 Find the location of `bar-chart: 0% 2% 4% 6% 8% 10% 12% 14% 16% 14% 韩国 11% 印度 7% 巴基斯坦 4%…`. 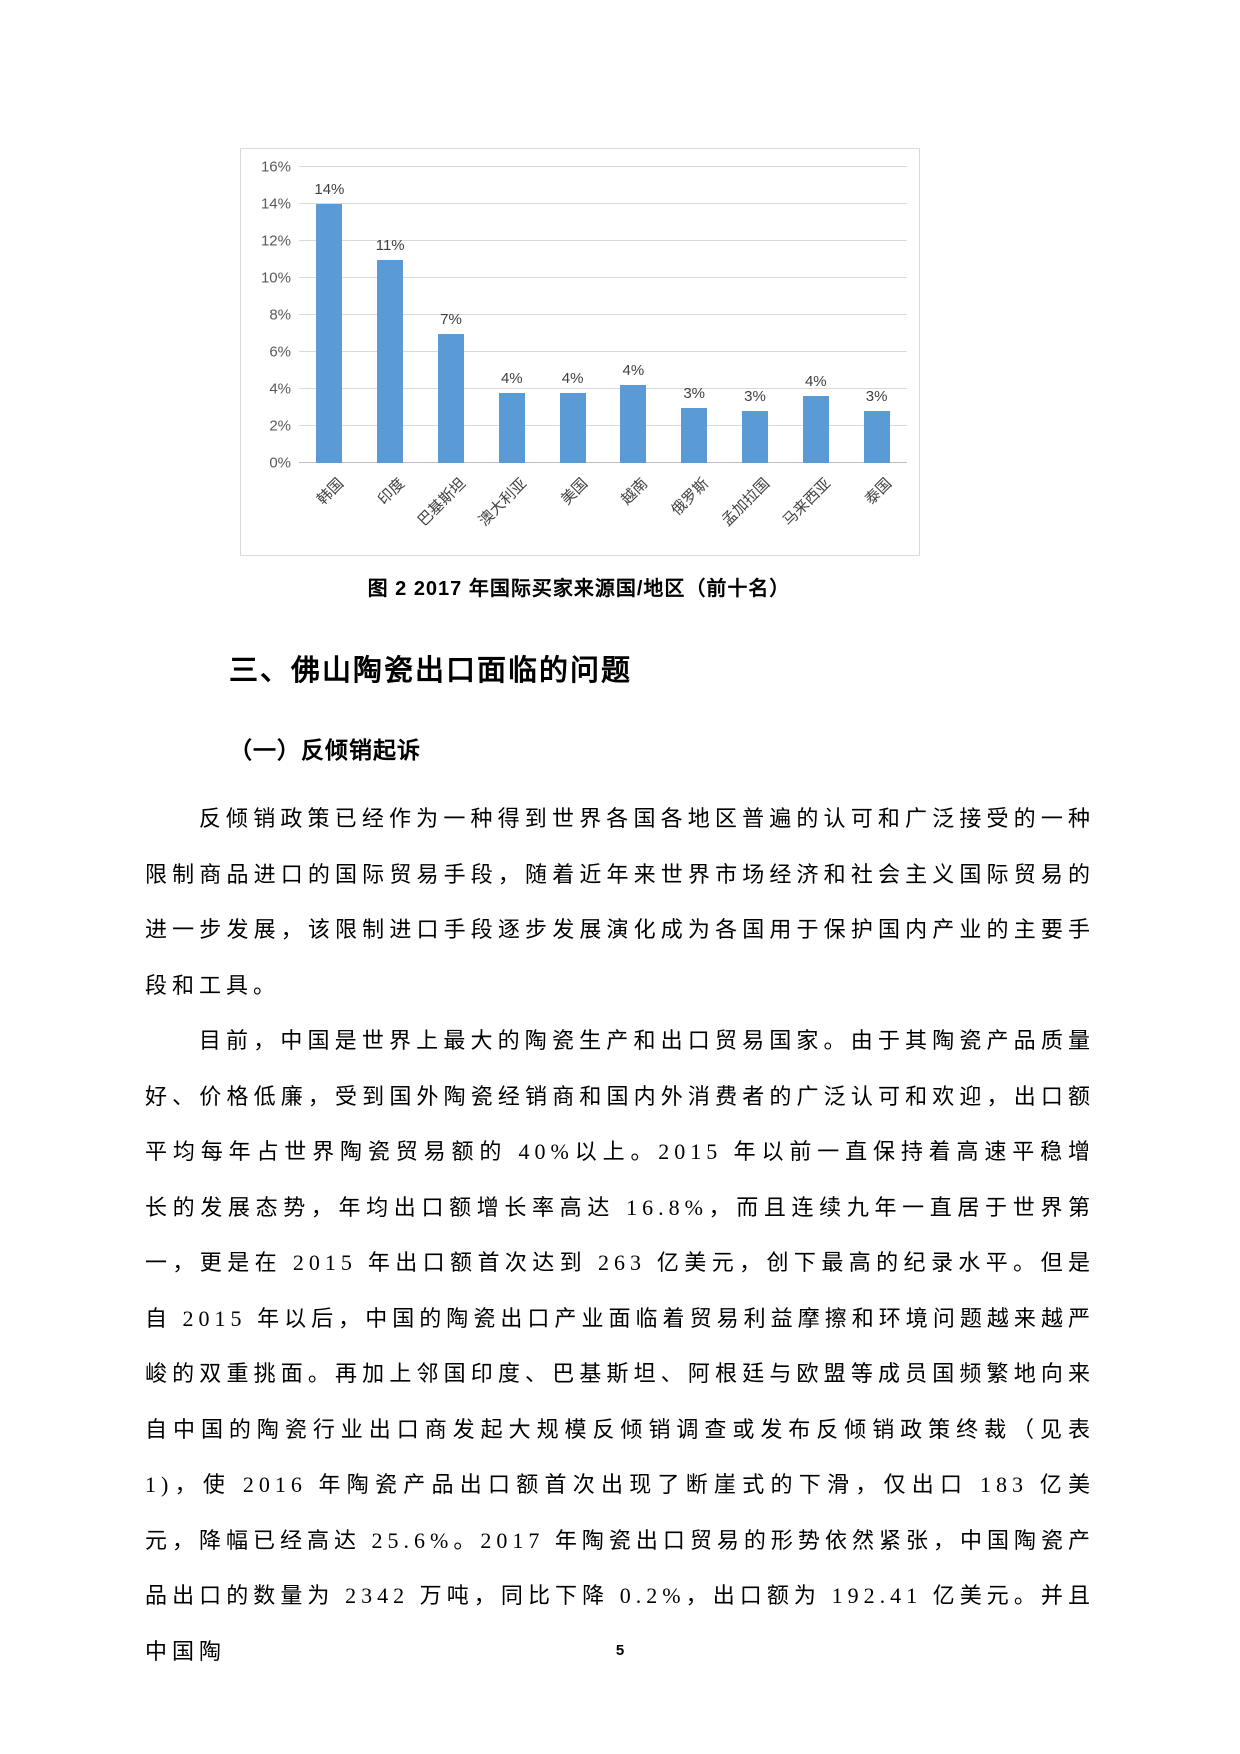

bar-chart: 0% 2% 4% 6% 8% 10% 12% 14% 16% 14% 韩国 11% 印度 7% 巴基斯坦 4%… is located at coordinates (580, 352).